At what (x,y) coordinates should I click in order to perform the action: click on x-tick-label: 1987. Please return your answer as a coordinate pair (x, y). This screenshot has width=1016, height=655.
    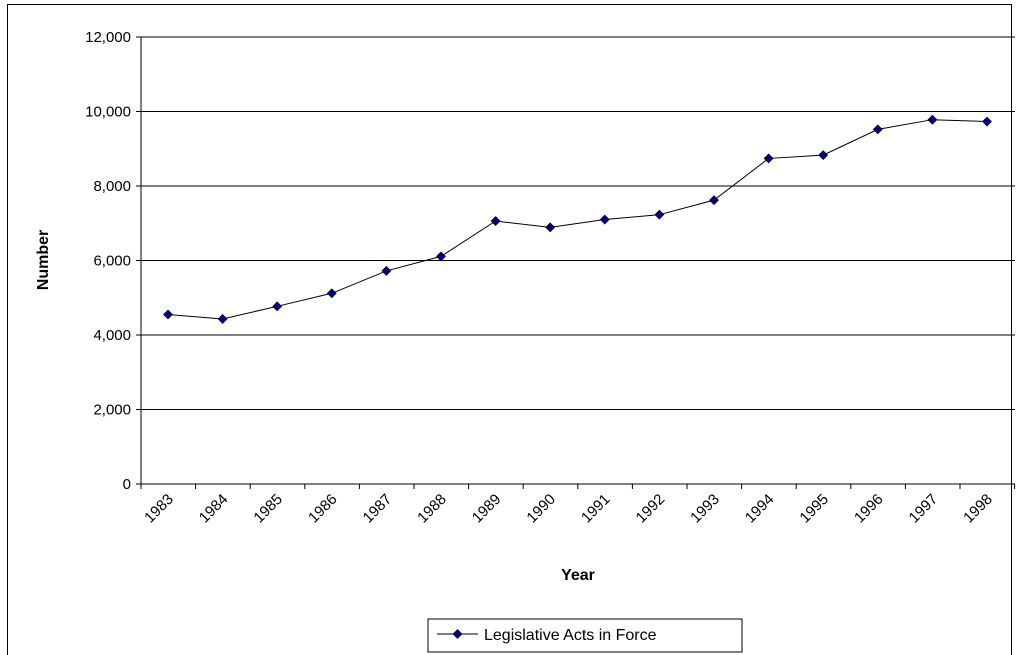
    Looking at the image, I should click on (378, 509).